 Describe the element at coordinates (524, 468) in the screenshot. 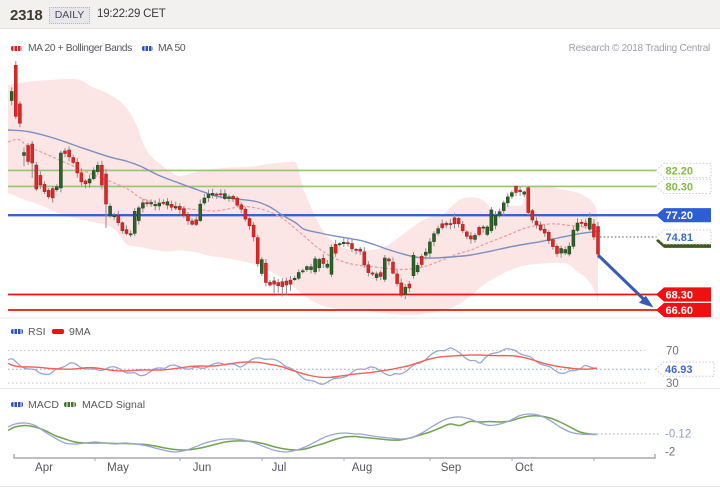

I see `svg-text: Oct` at that location.